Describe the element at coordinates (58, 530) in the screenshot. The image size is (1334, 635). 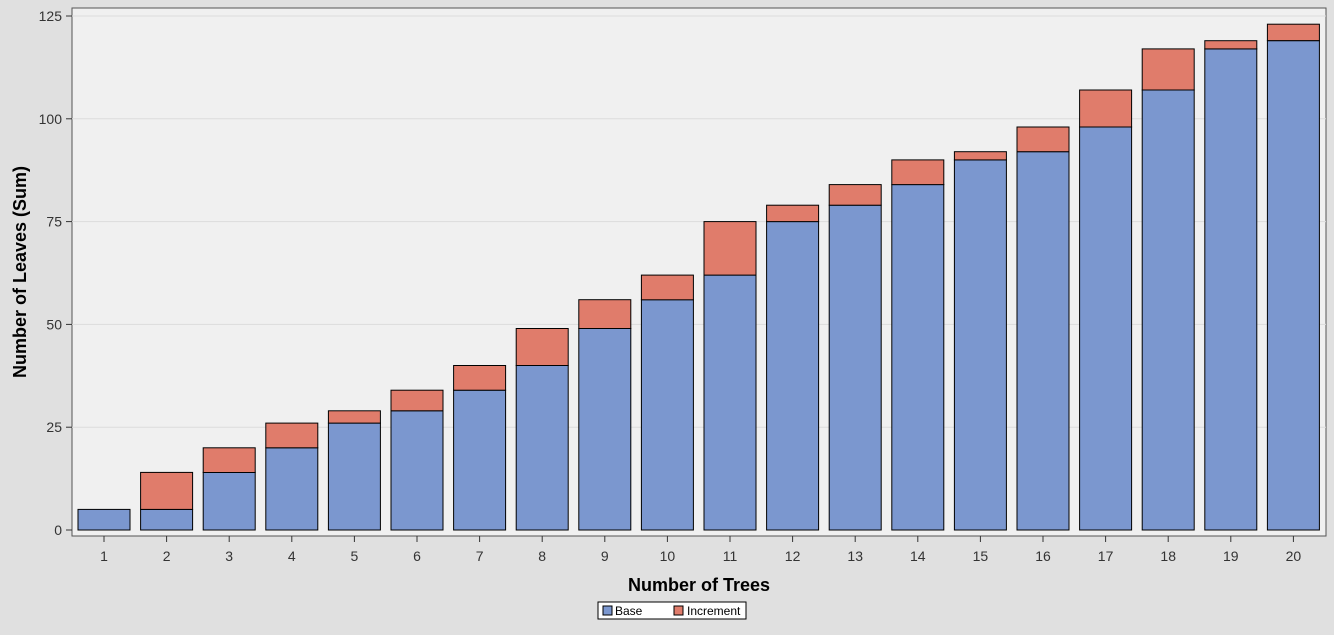
I see `y-tick-label: 0` at that location.